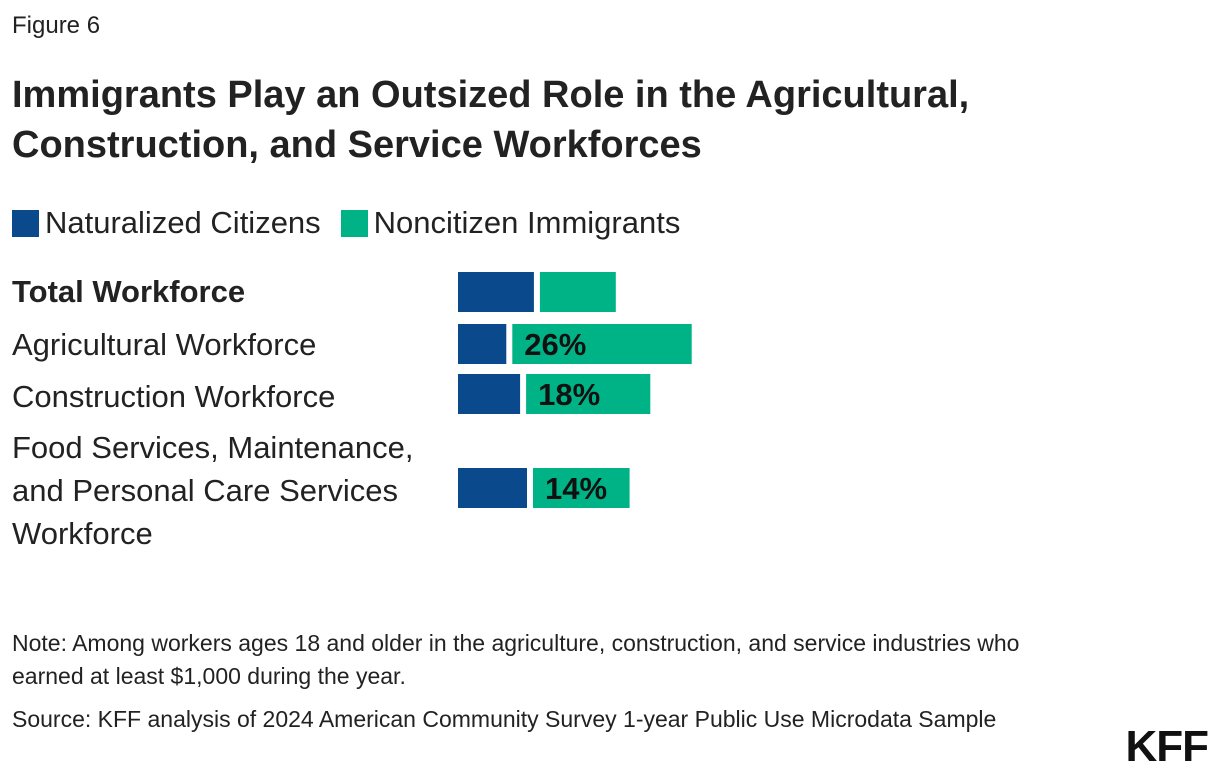  What do you see at coordinates (164, 344) in the screenshot?
I see `category-label-1: Agricultural Workforce` at bounding box center [164, 344].